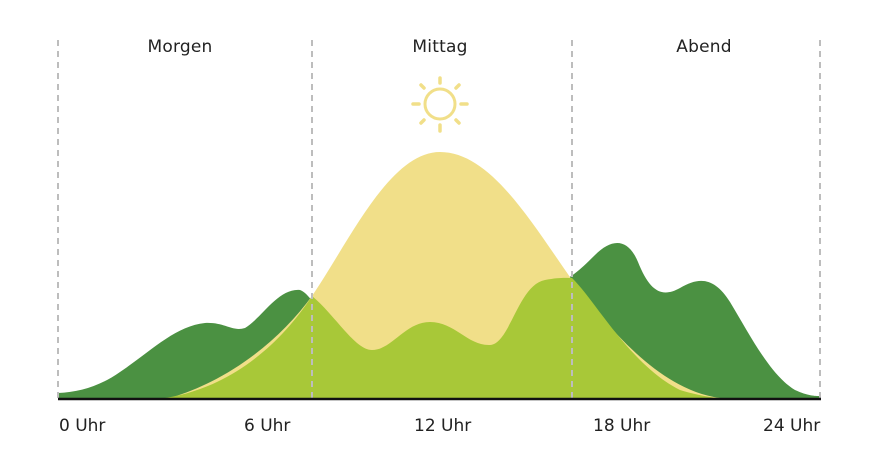 This screenshot has height=460, width=886. Describe the element at coordinates (82, 426) in the screenshot. I see `x-tick-0: 0 Uhr` at that location.